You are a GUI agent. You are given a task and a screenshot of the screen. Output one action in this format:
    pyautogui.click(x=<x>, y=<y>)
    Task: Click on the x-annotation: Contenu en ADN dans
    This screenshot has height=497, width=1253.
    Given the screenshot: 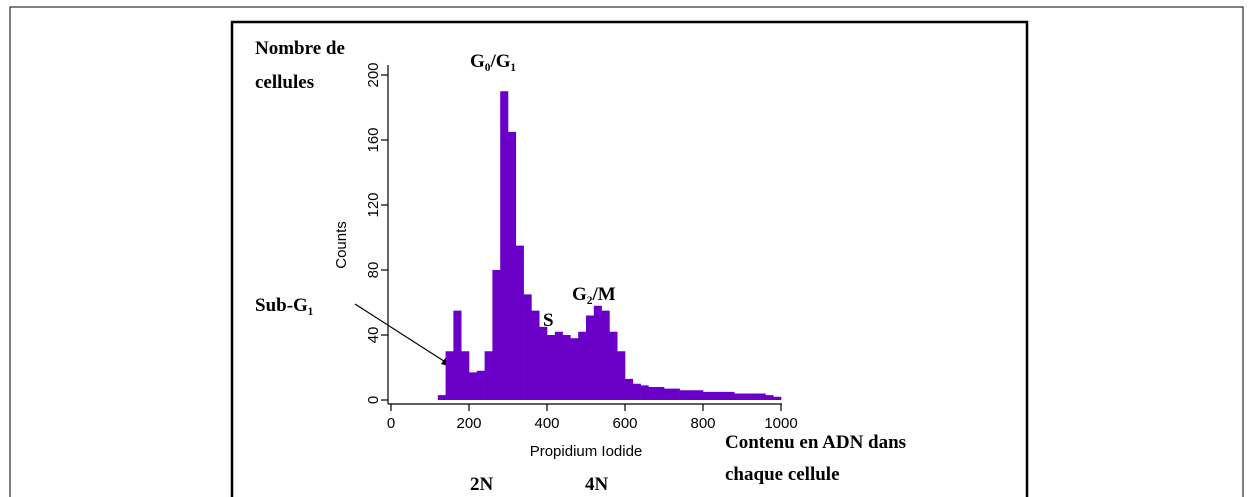 What is the action you would take?
    pyautogui.click(x=815, y=442)
    